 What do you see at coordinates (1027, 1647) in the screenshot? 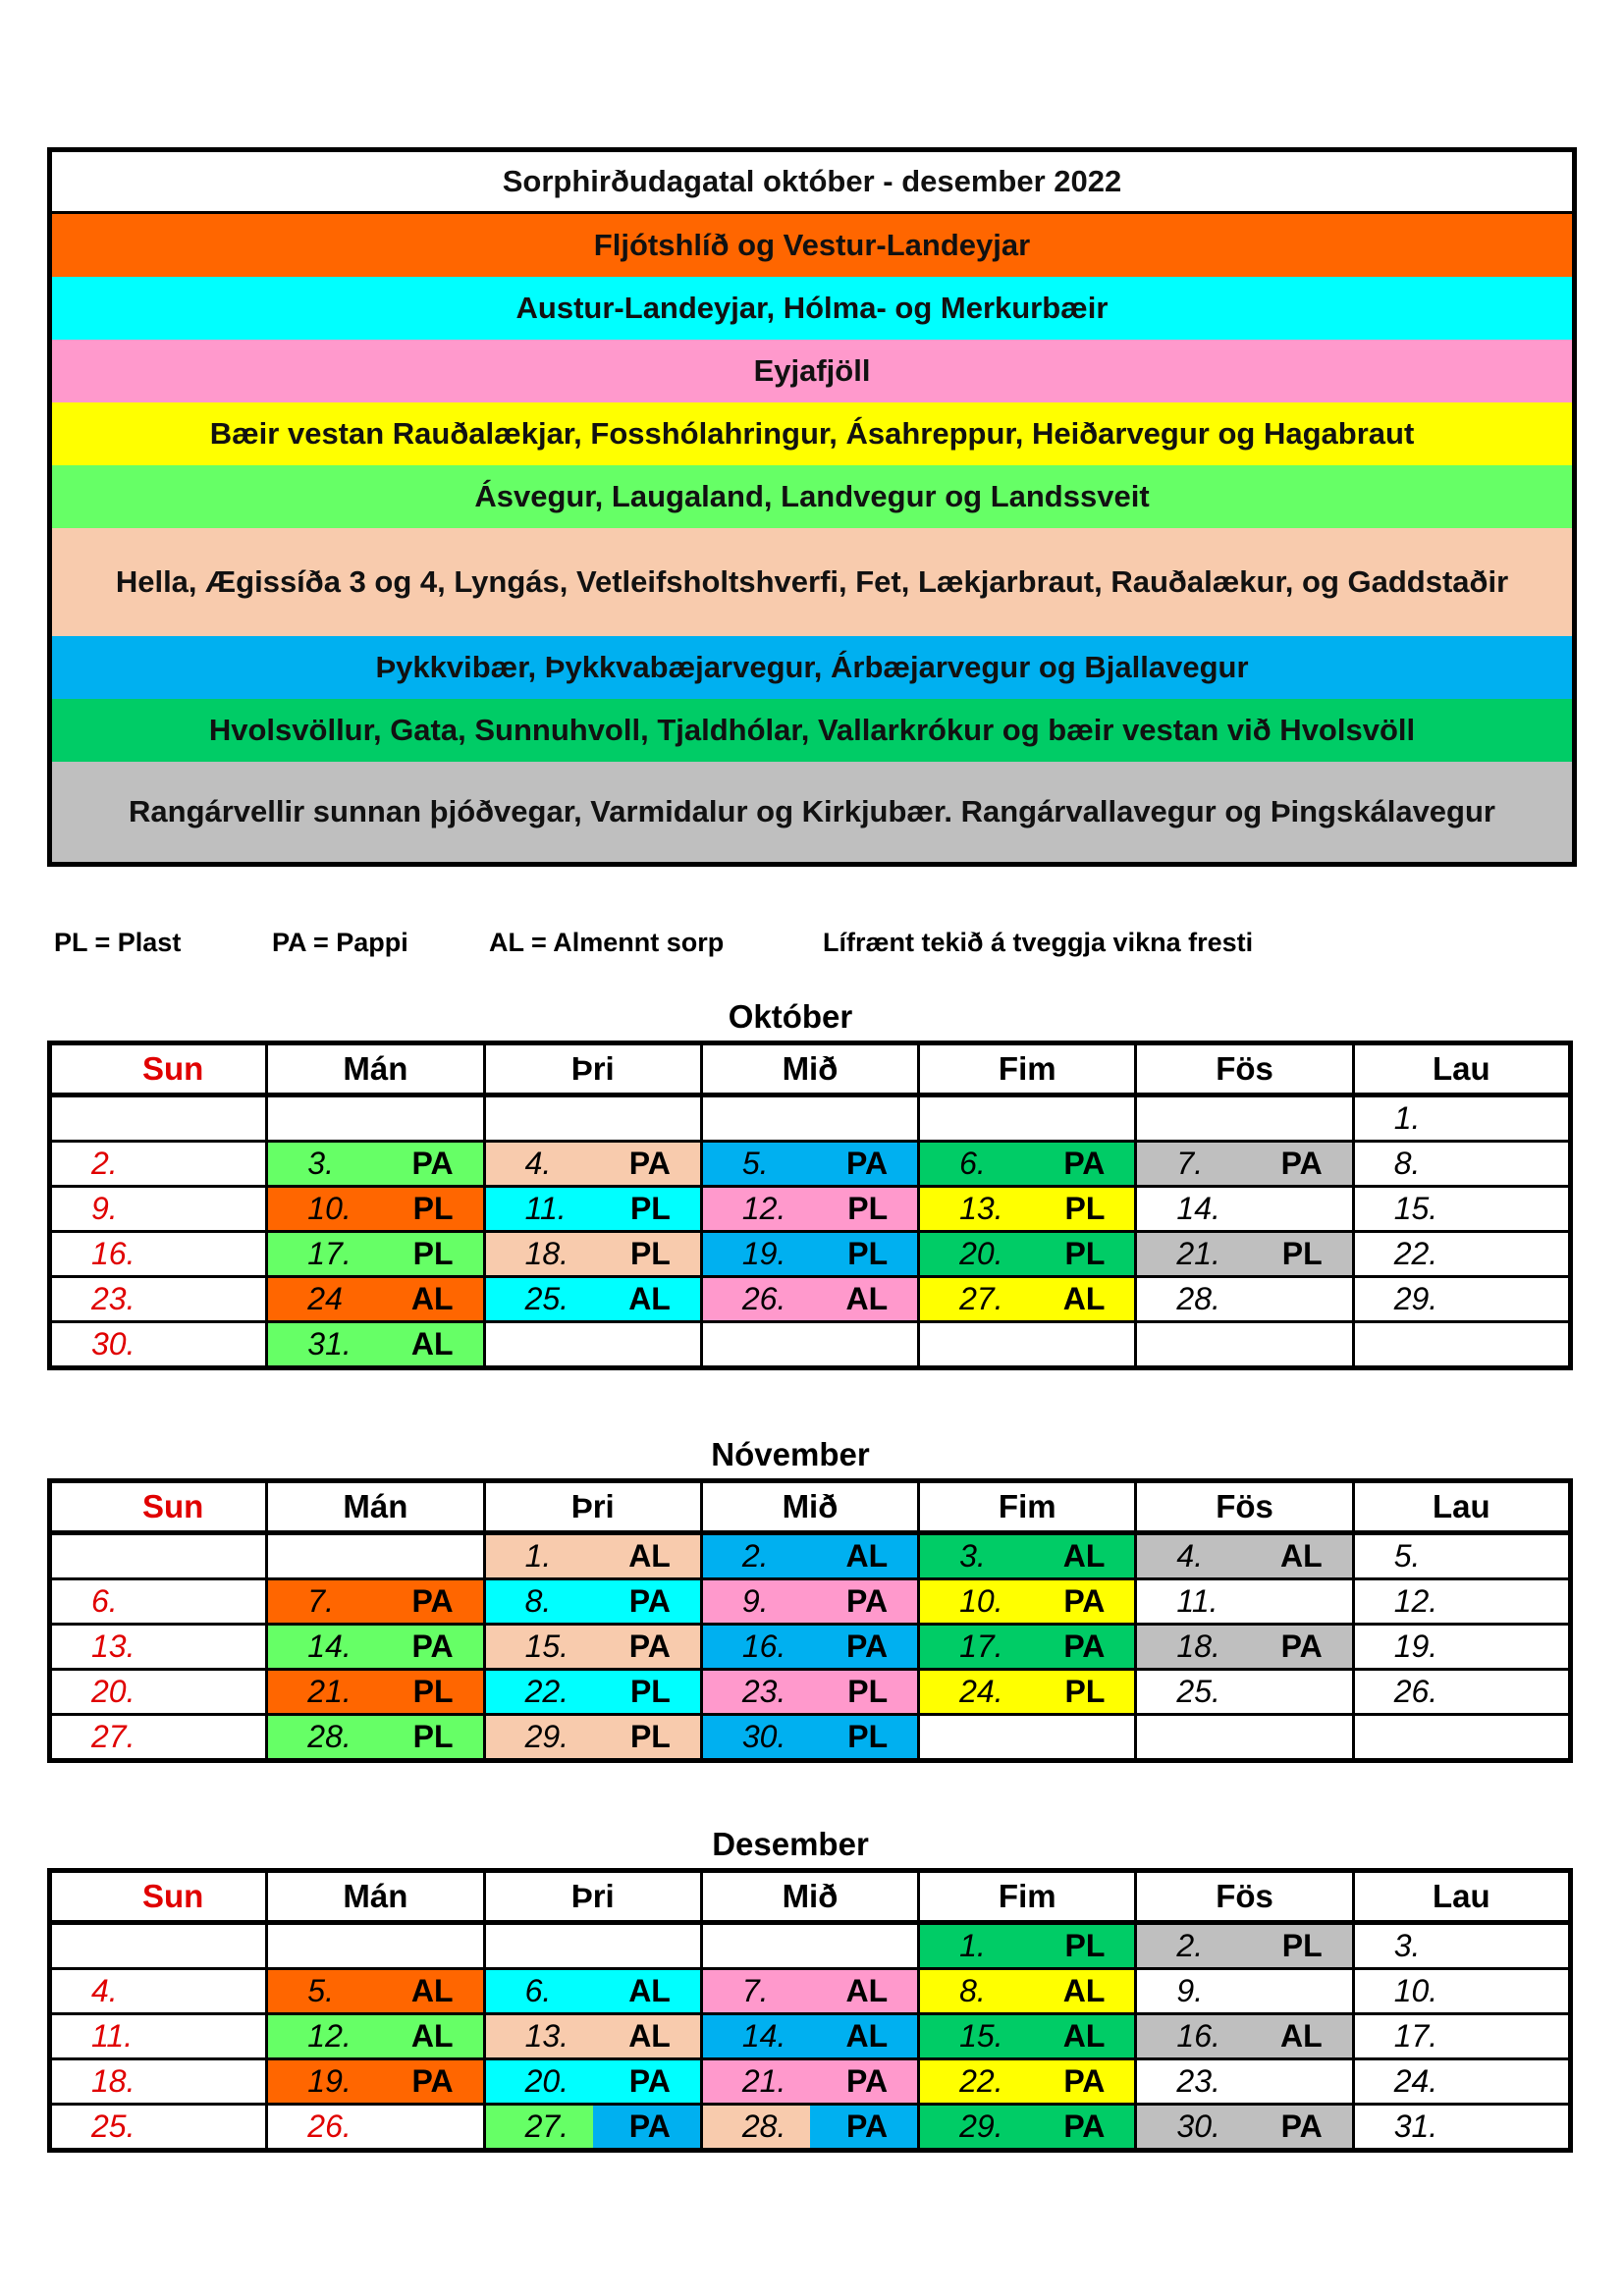
I see `day-cell: 17. PA` at bounding box center [1027, 1647].